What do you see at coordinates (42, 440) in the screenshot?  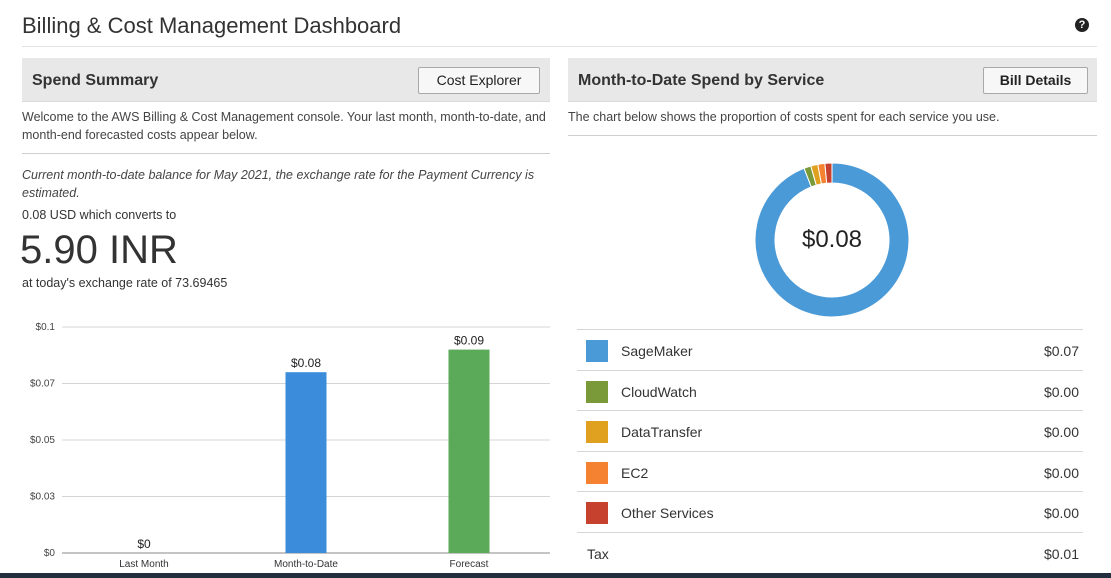 I see `y-tick-label: $0.05` at bounding box center [42, 440].